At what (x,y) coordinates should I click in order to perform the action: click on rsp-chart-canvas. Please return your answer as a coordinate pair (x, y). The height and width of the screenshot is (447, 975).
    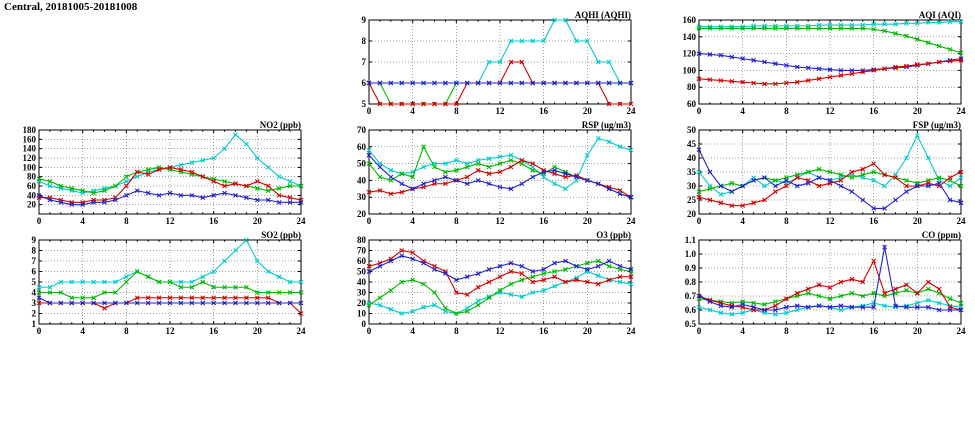
    Looking at the image, I should click on (490, 175).